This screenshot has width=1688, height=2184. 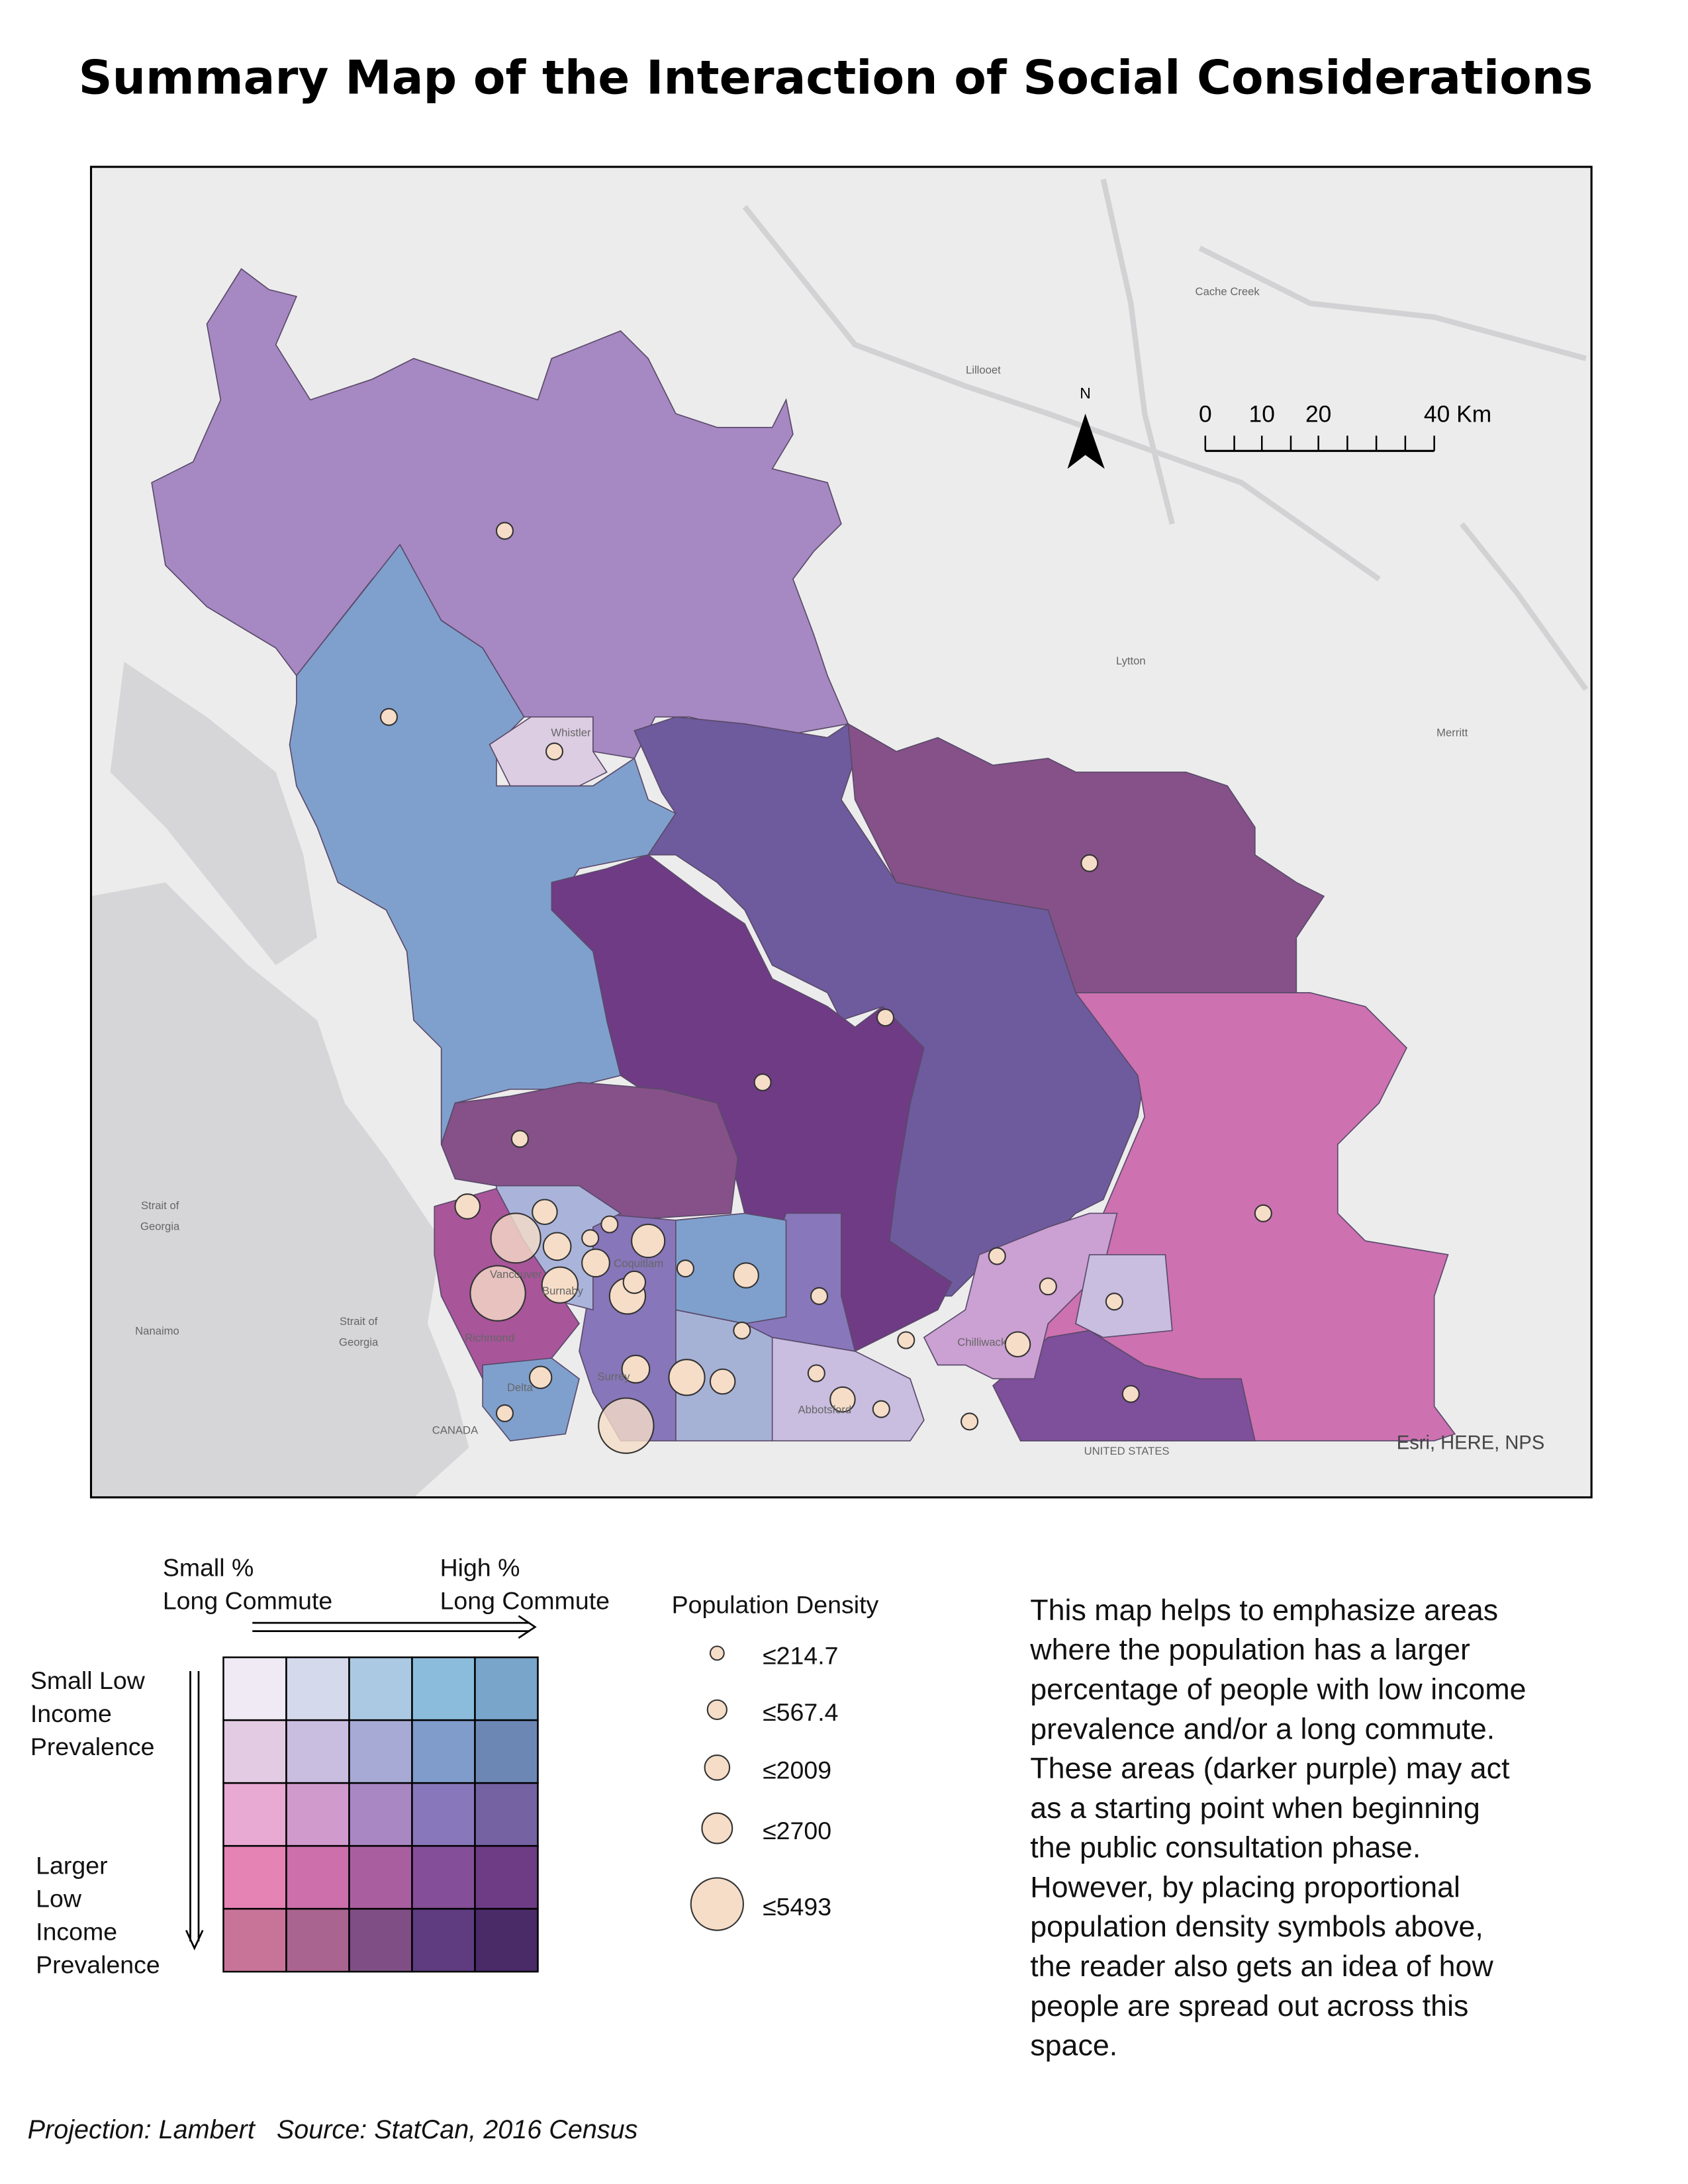 I want to click on description-line: the public consultation phase., so click(x=1225, y=1848).